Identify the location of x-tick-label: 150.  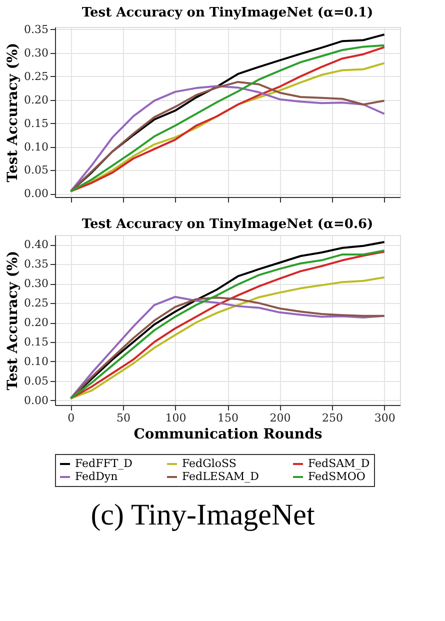
(228, 418).